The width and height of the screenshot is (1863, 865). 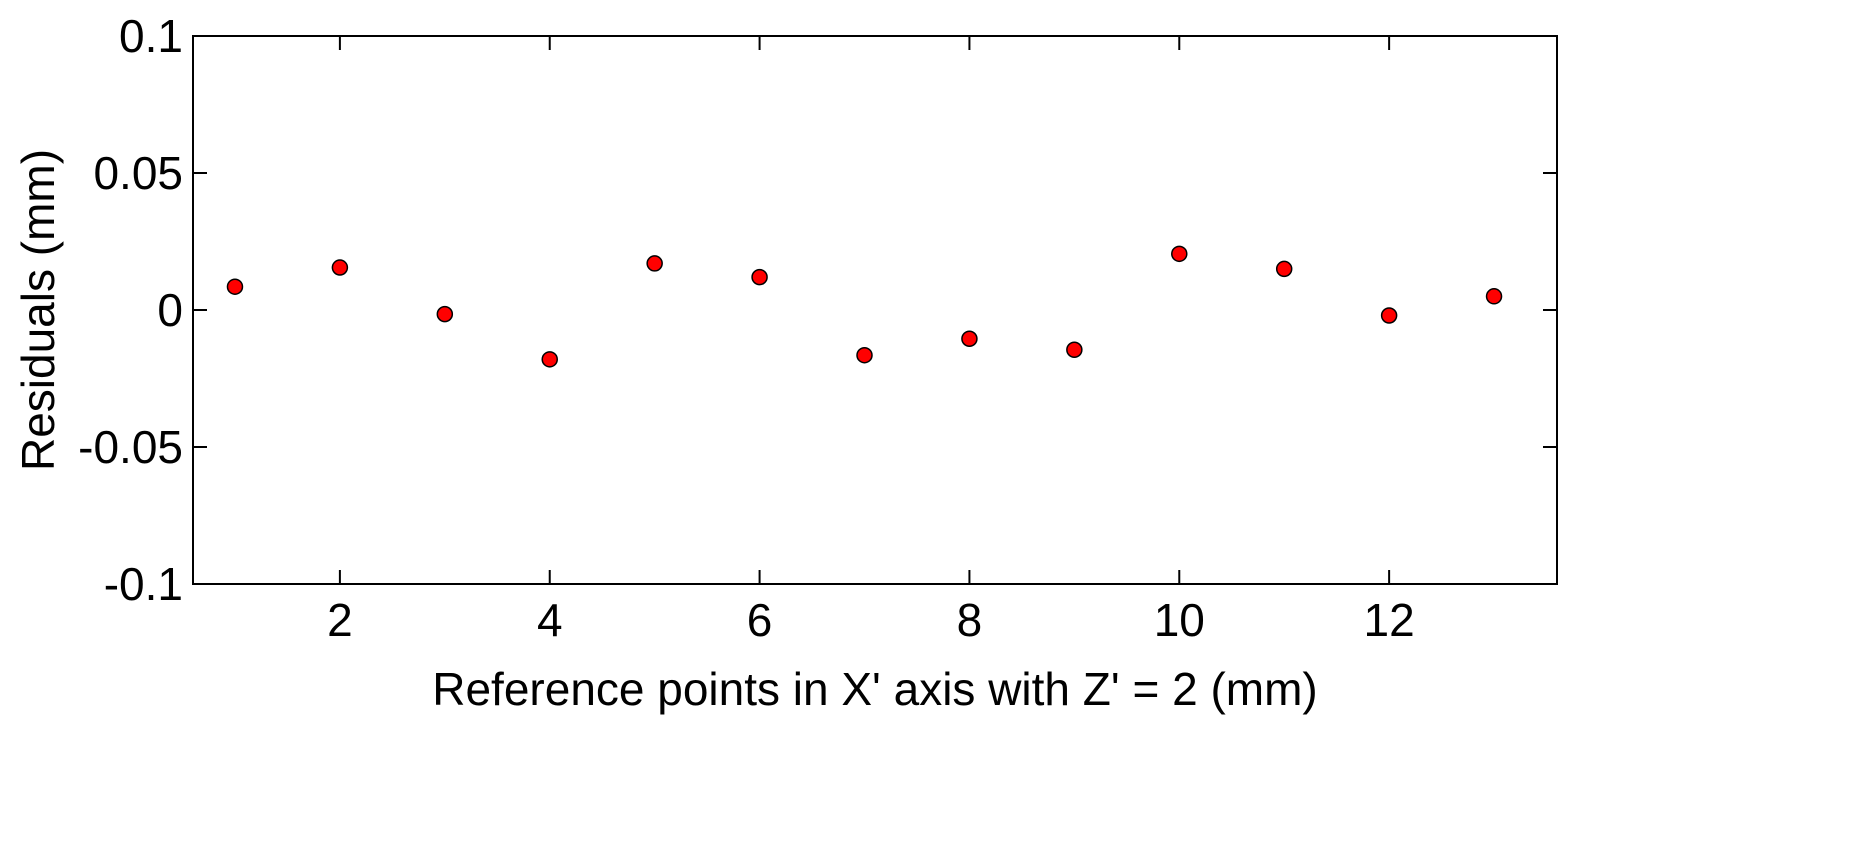 What do you see at coordinates (760, 620) in the screenshot?
I see `x-tick-label: 6` at bounding box center [760, 620].